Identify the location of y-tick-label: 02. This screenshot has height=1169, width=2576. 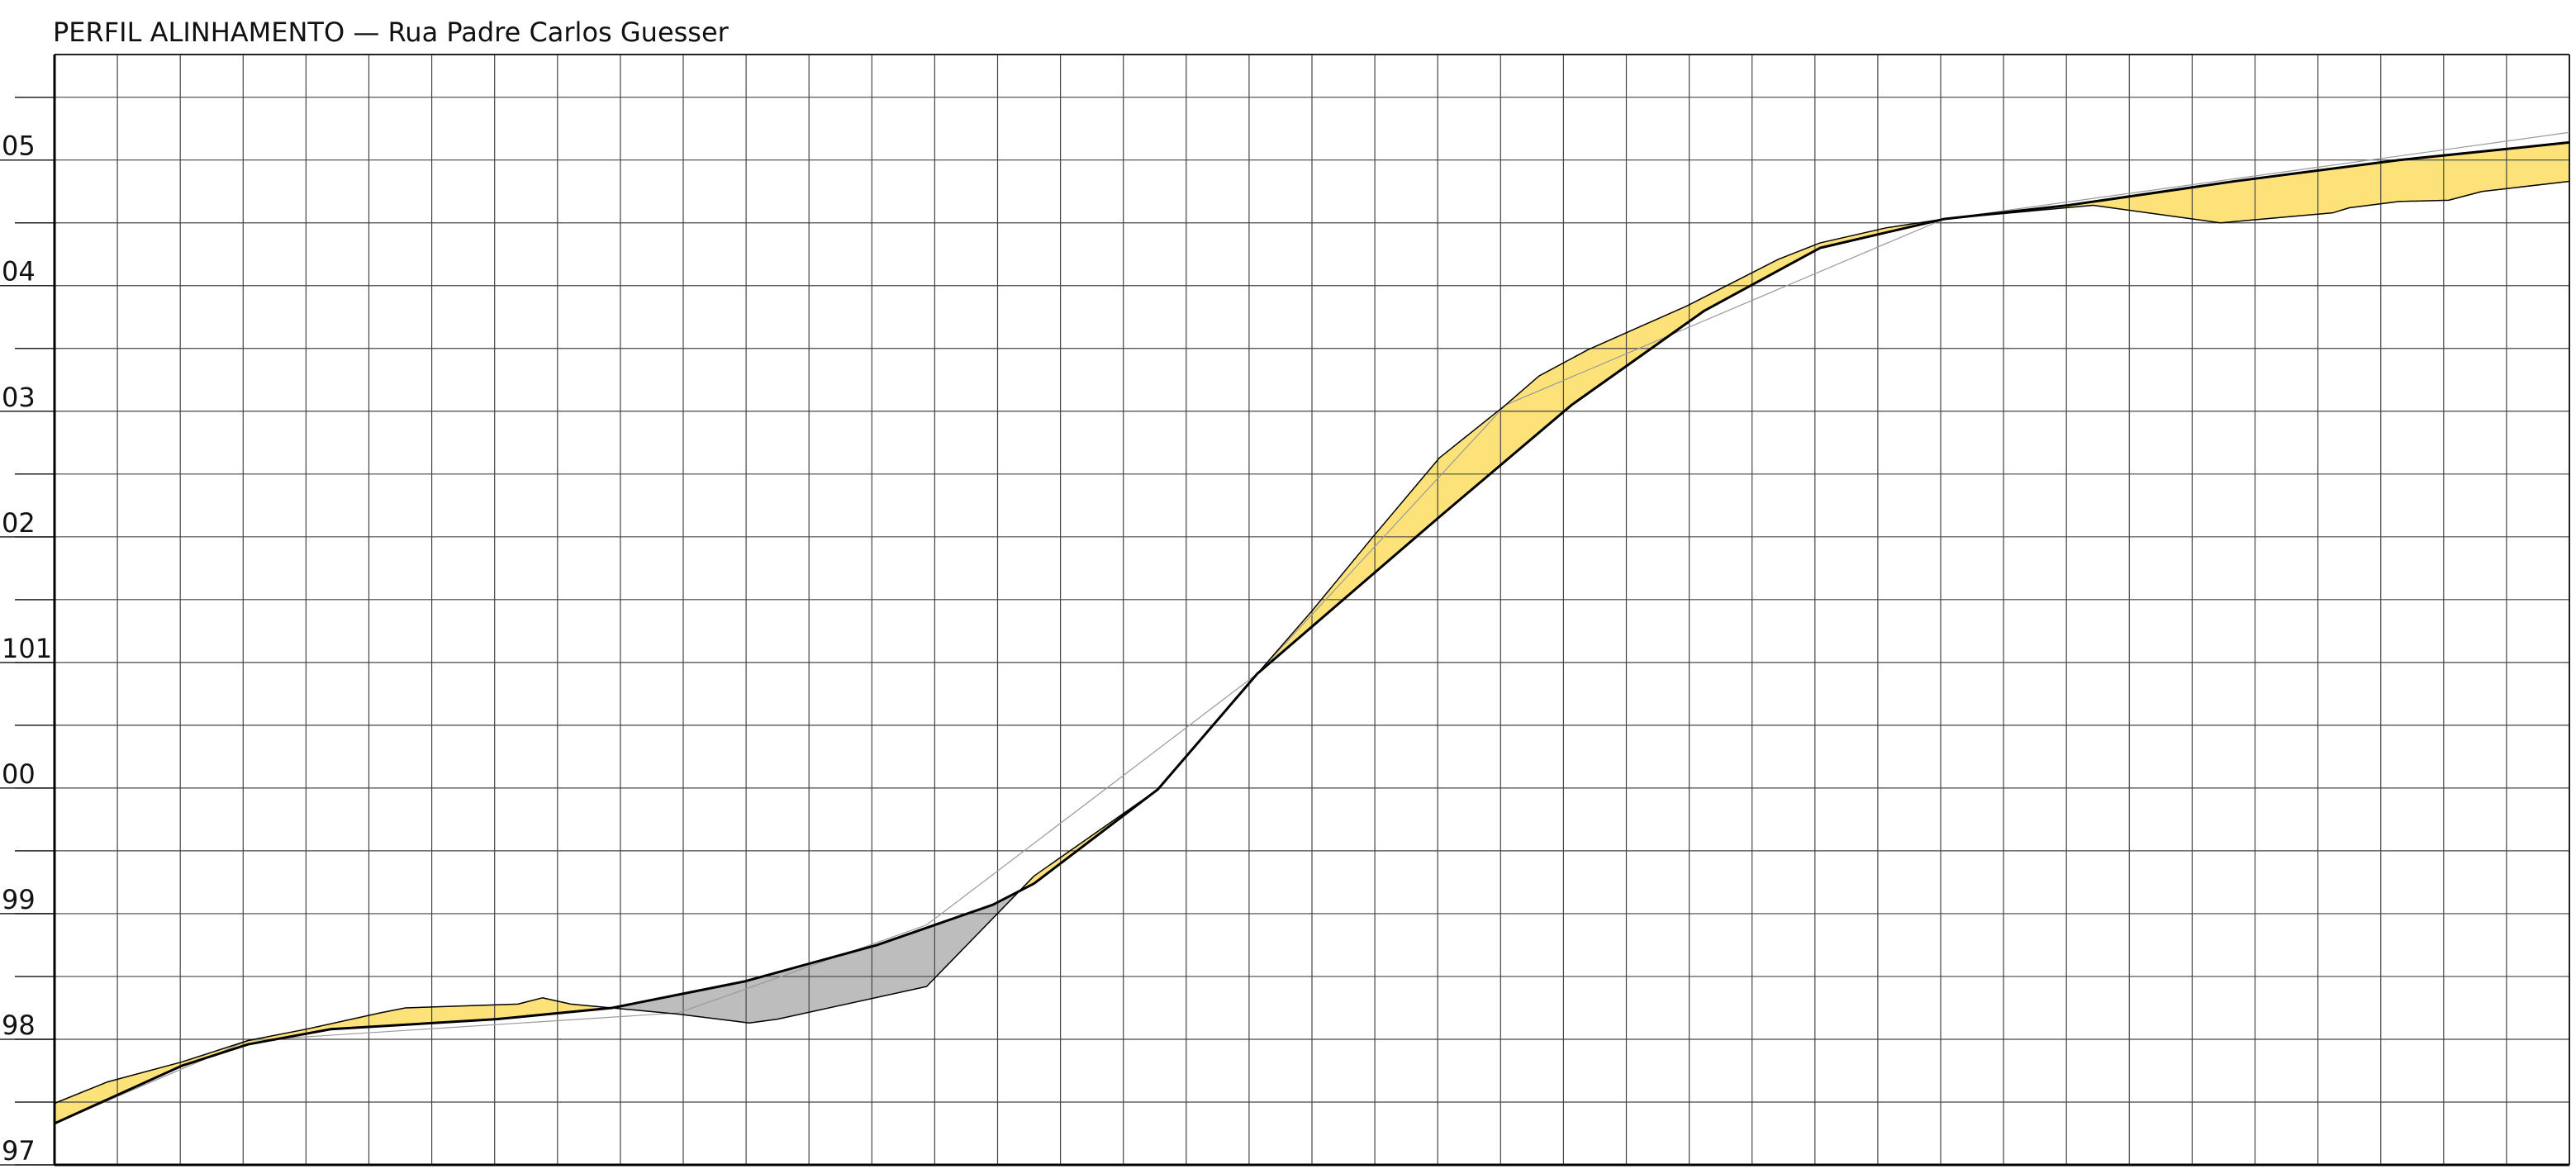
(19, 523).